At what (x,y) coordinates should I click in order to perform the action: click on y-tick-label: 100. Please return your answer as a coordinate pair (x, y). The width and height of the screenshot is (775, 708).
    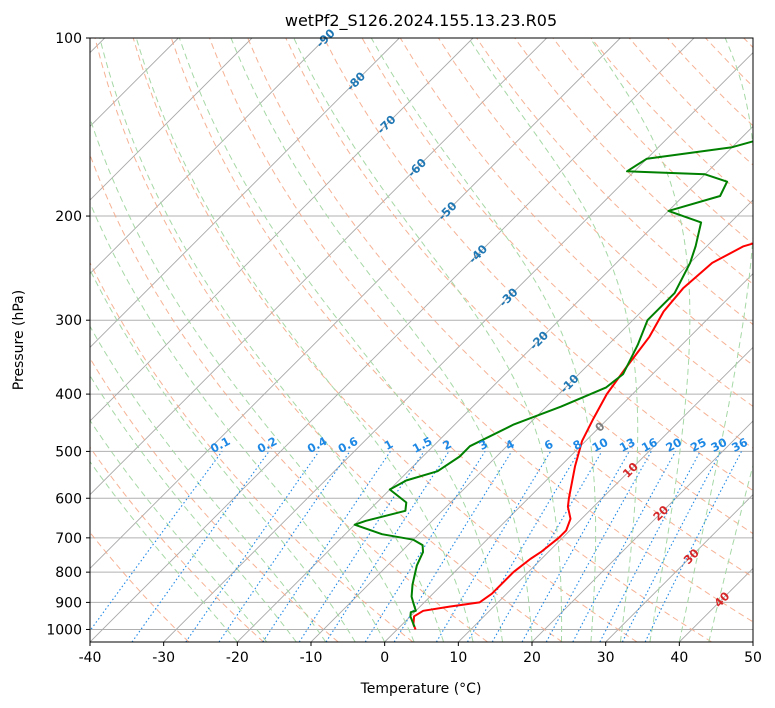
    Looking at the image, I should click on (68, 39).